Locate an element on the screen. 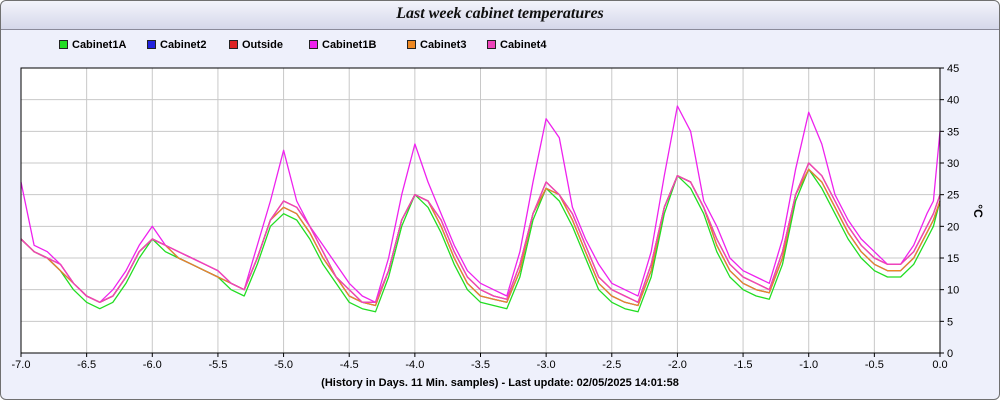 The image size is (1000, 400). x-tick-label: -3.5 is located at coordinates (480, 365).